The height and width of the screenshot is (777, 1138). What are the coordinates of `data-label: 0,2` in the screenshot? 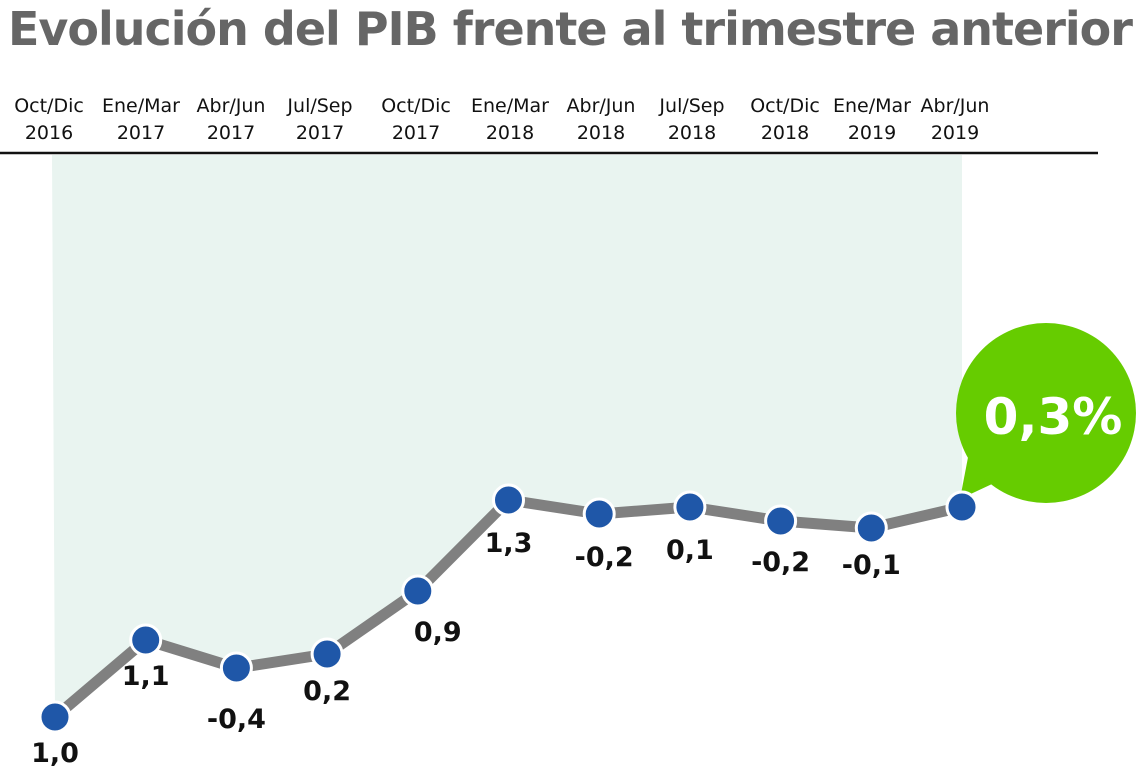 It's located at (327, 691).